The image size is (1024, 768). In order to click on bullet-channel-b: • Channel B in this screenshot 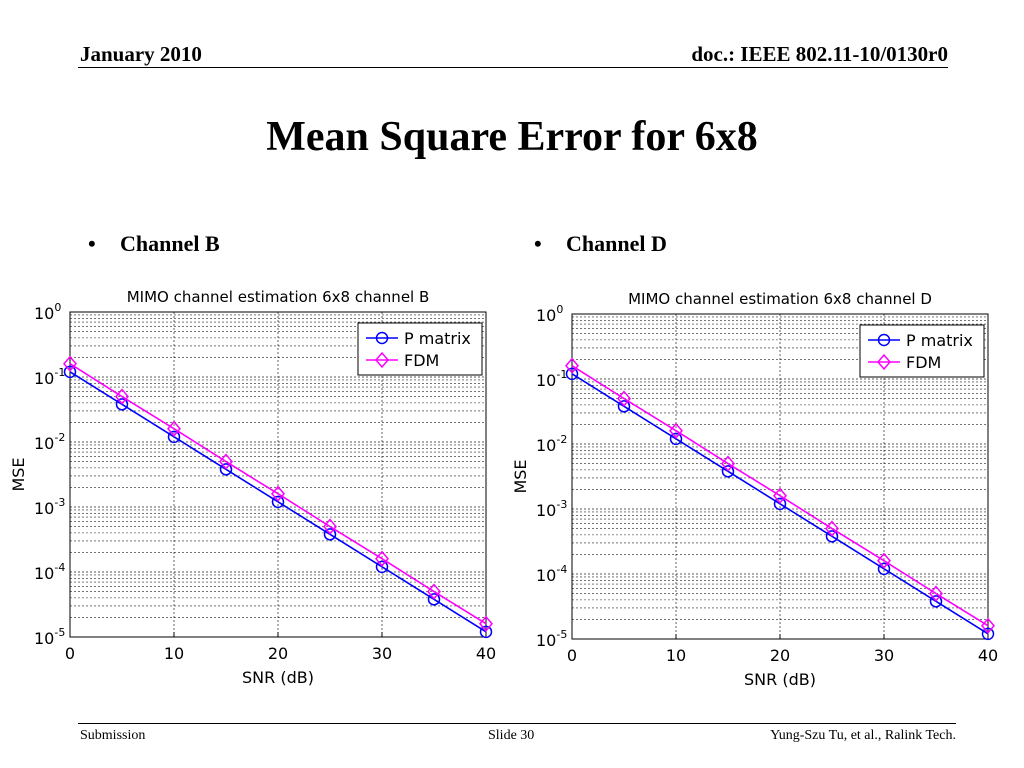, I will do `click(154, 244)`.